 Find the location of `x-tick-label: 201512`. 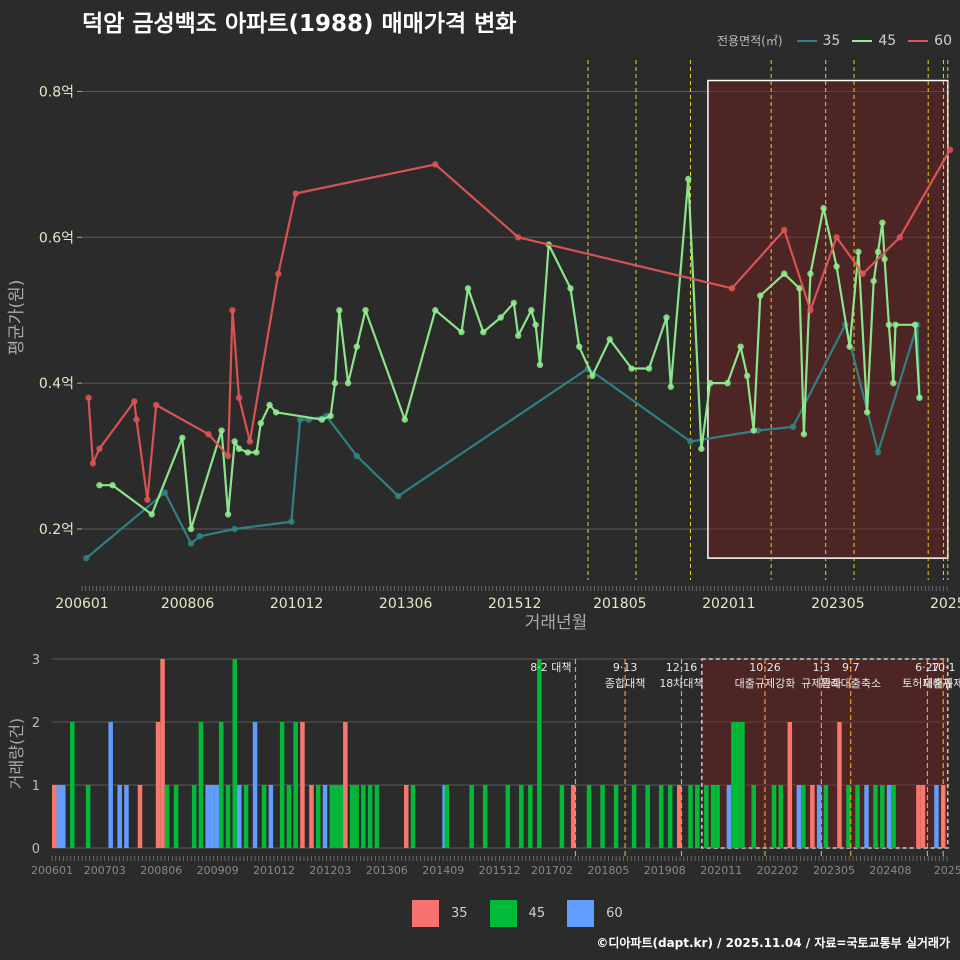

x-tick-label: 201512 is located at coordinates (514, 604).